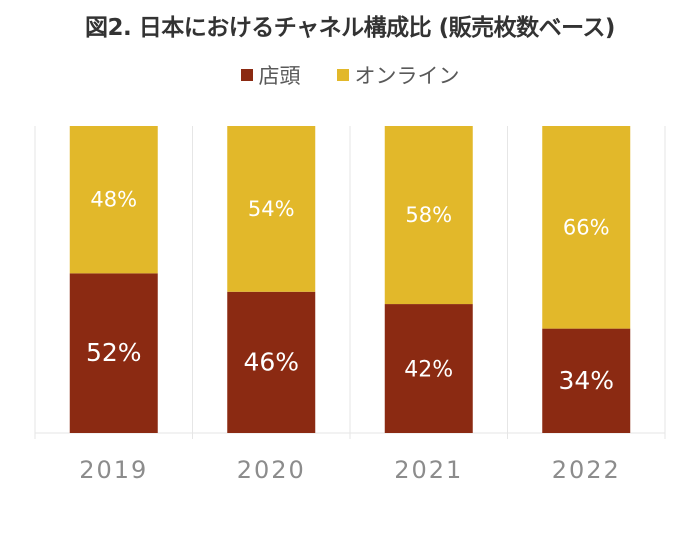  I want to click on legend-item-online: オンライン, so click(398, 75).